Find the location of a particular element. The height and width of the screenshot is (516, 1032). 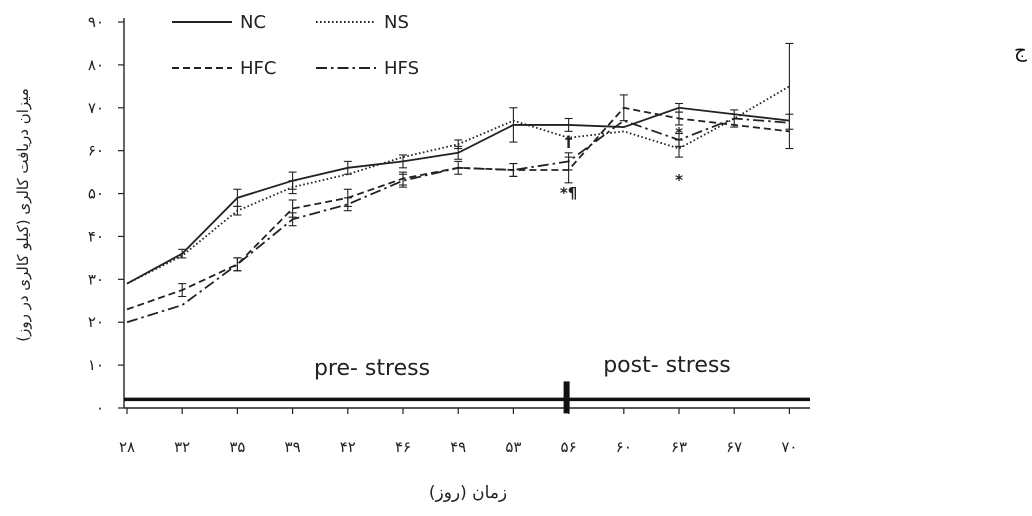

y-tick-label: ۸۰ is located at coordinates (96, 65).